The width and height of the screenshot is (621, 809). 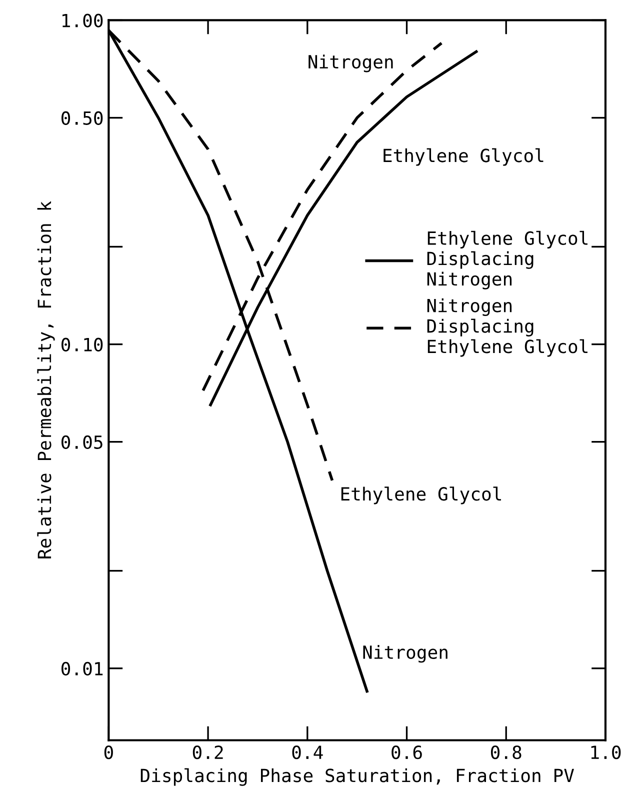 I want to click on y-tick-label: 0.01, so click(x=82, y=669).